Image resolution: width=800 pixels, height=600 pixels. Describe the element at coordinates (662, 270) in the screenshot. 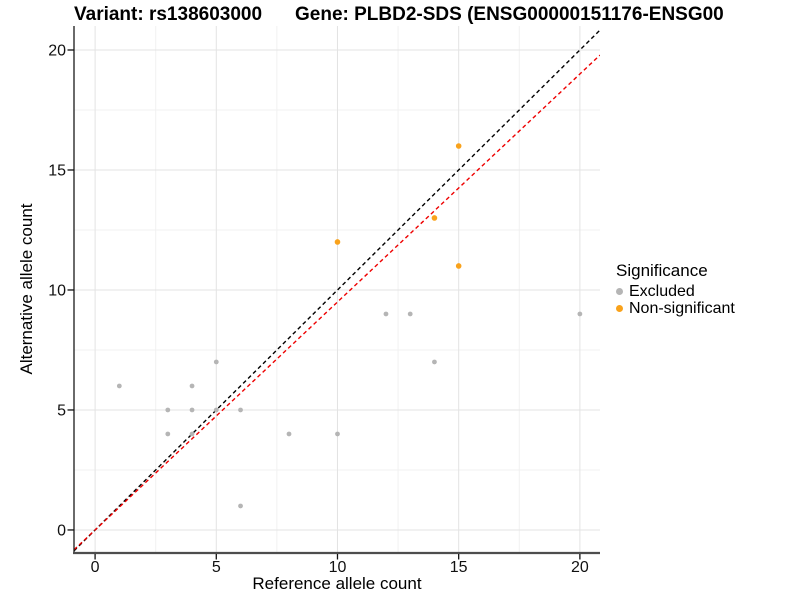

I see `legend-title: Significance` at that location.